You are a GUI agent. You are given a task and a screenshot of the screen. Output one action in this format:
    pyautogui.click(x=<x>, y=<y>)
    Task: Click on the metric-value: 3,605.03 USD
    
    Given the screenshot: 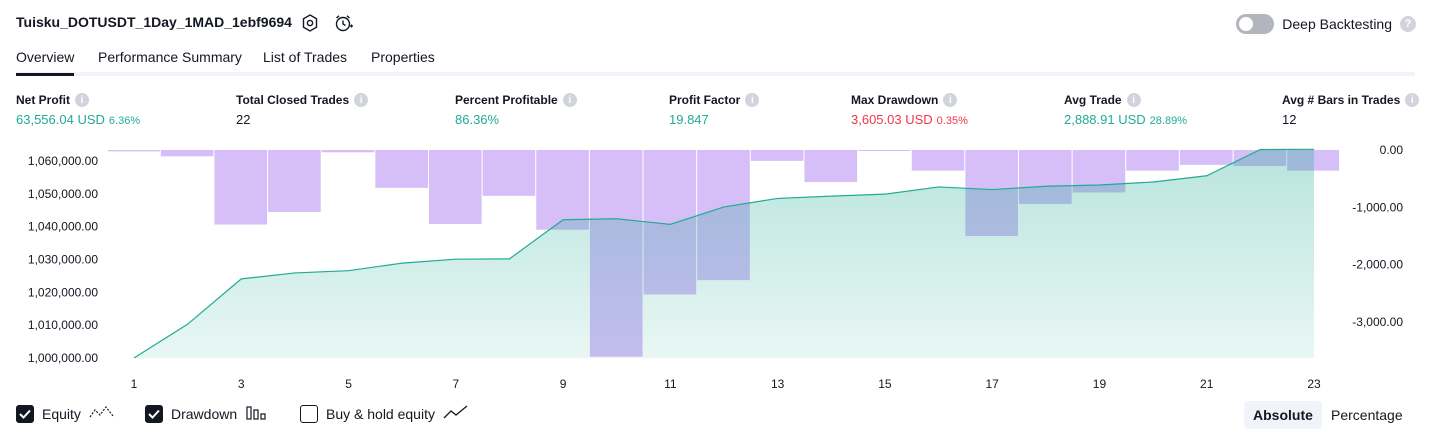 What is the action you would take?
    pyautogui.click(x=892, y=119)
    